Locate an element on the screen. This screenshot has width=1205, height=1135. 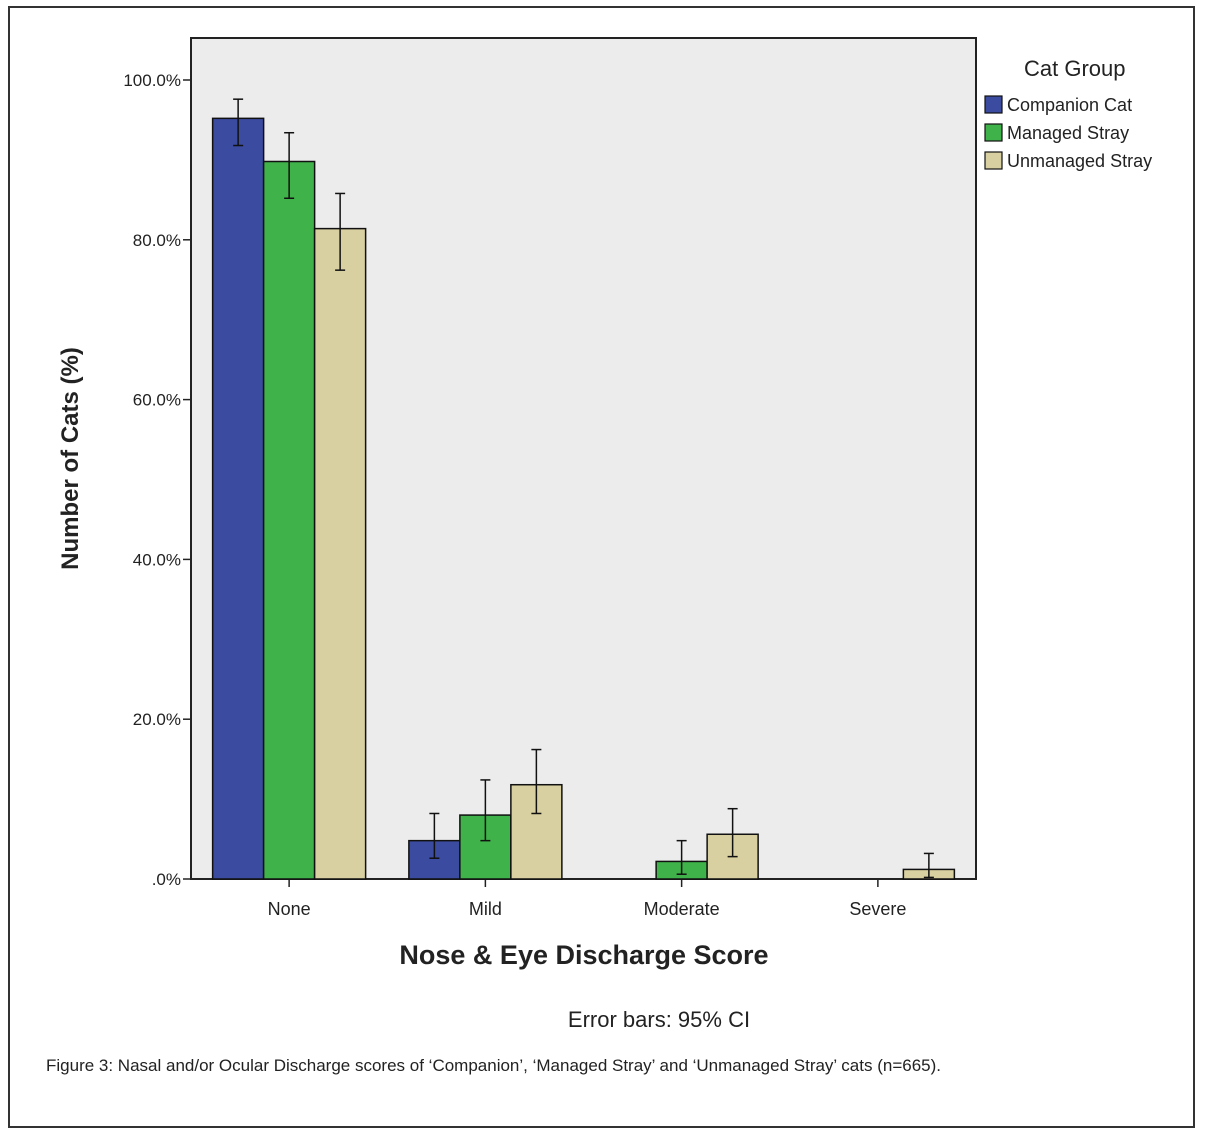
y-axis-label: Number of Cats (%) is located at coordinates (70, 458).